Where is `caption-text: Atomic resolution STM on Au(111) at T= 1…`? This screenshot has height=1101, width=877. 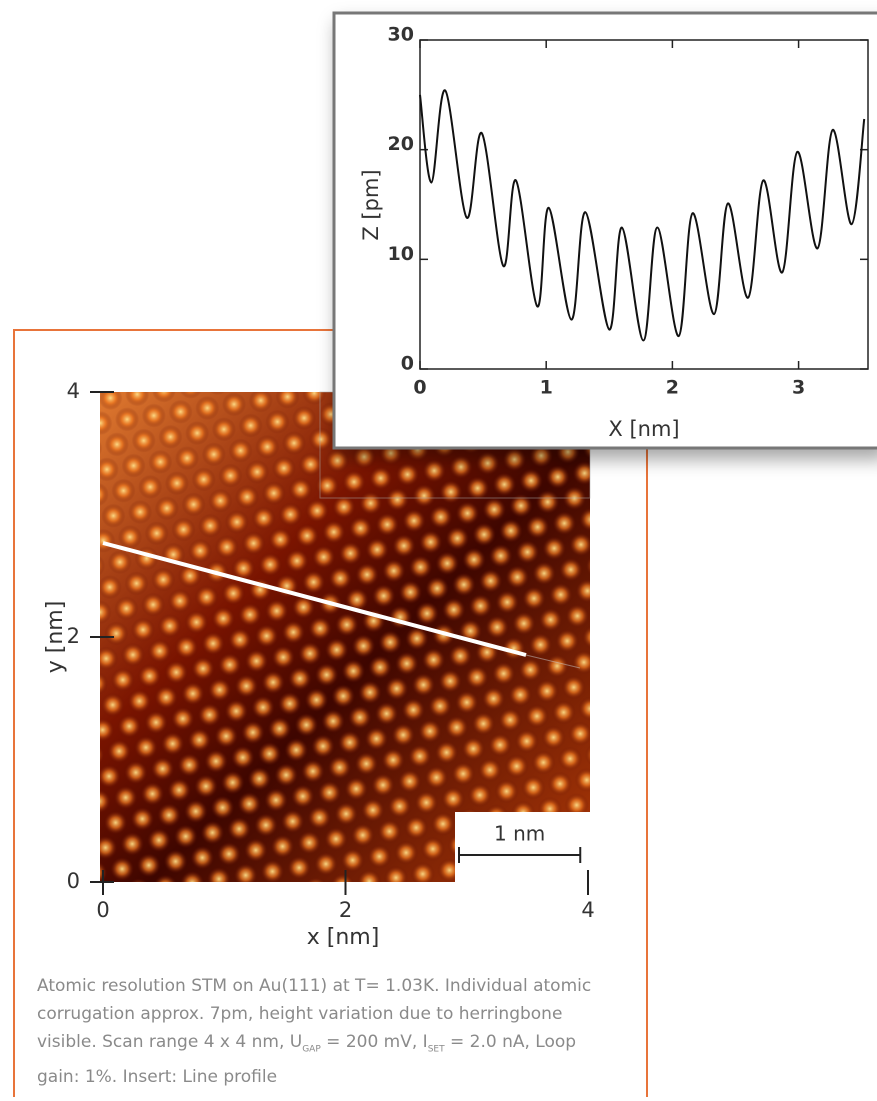 caption-text: Atomic resolution STM on Au(111) at T= 1… is located at coordinates (314, 1014).